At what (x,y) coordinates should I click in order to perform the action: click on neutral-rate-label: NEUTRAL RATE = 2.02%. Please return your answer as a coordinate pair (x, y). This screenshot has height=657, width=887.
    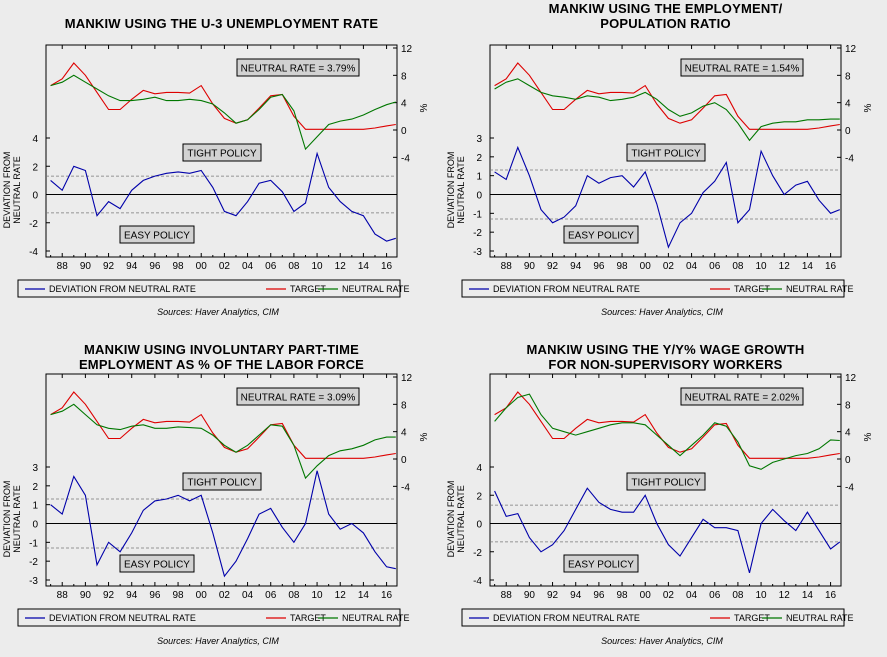
    Looking at the image, I should click on (742, 398).